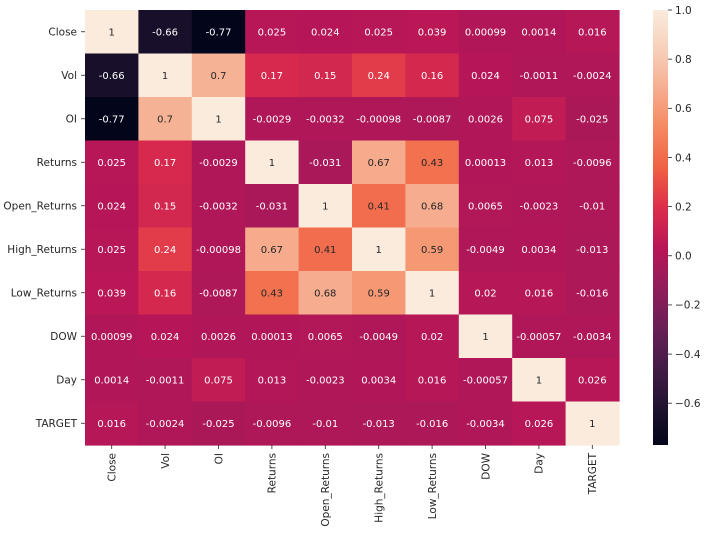  What do you see at coordinates (688, 306) in the screenshot?
I see `colorbar-tick-label: −0.2` at bounding box center [688, 306].